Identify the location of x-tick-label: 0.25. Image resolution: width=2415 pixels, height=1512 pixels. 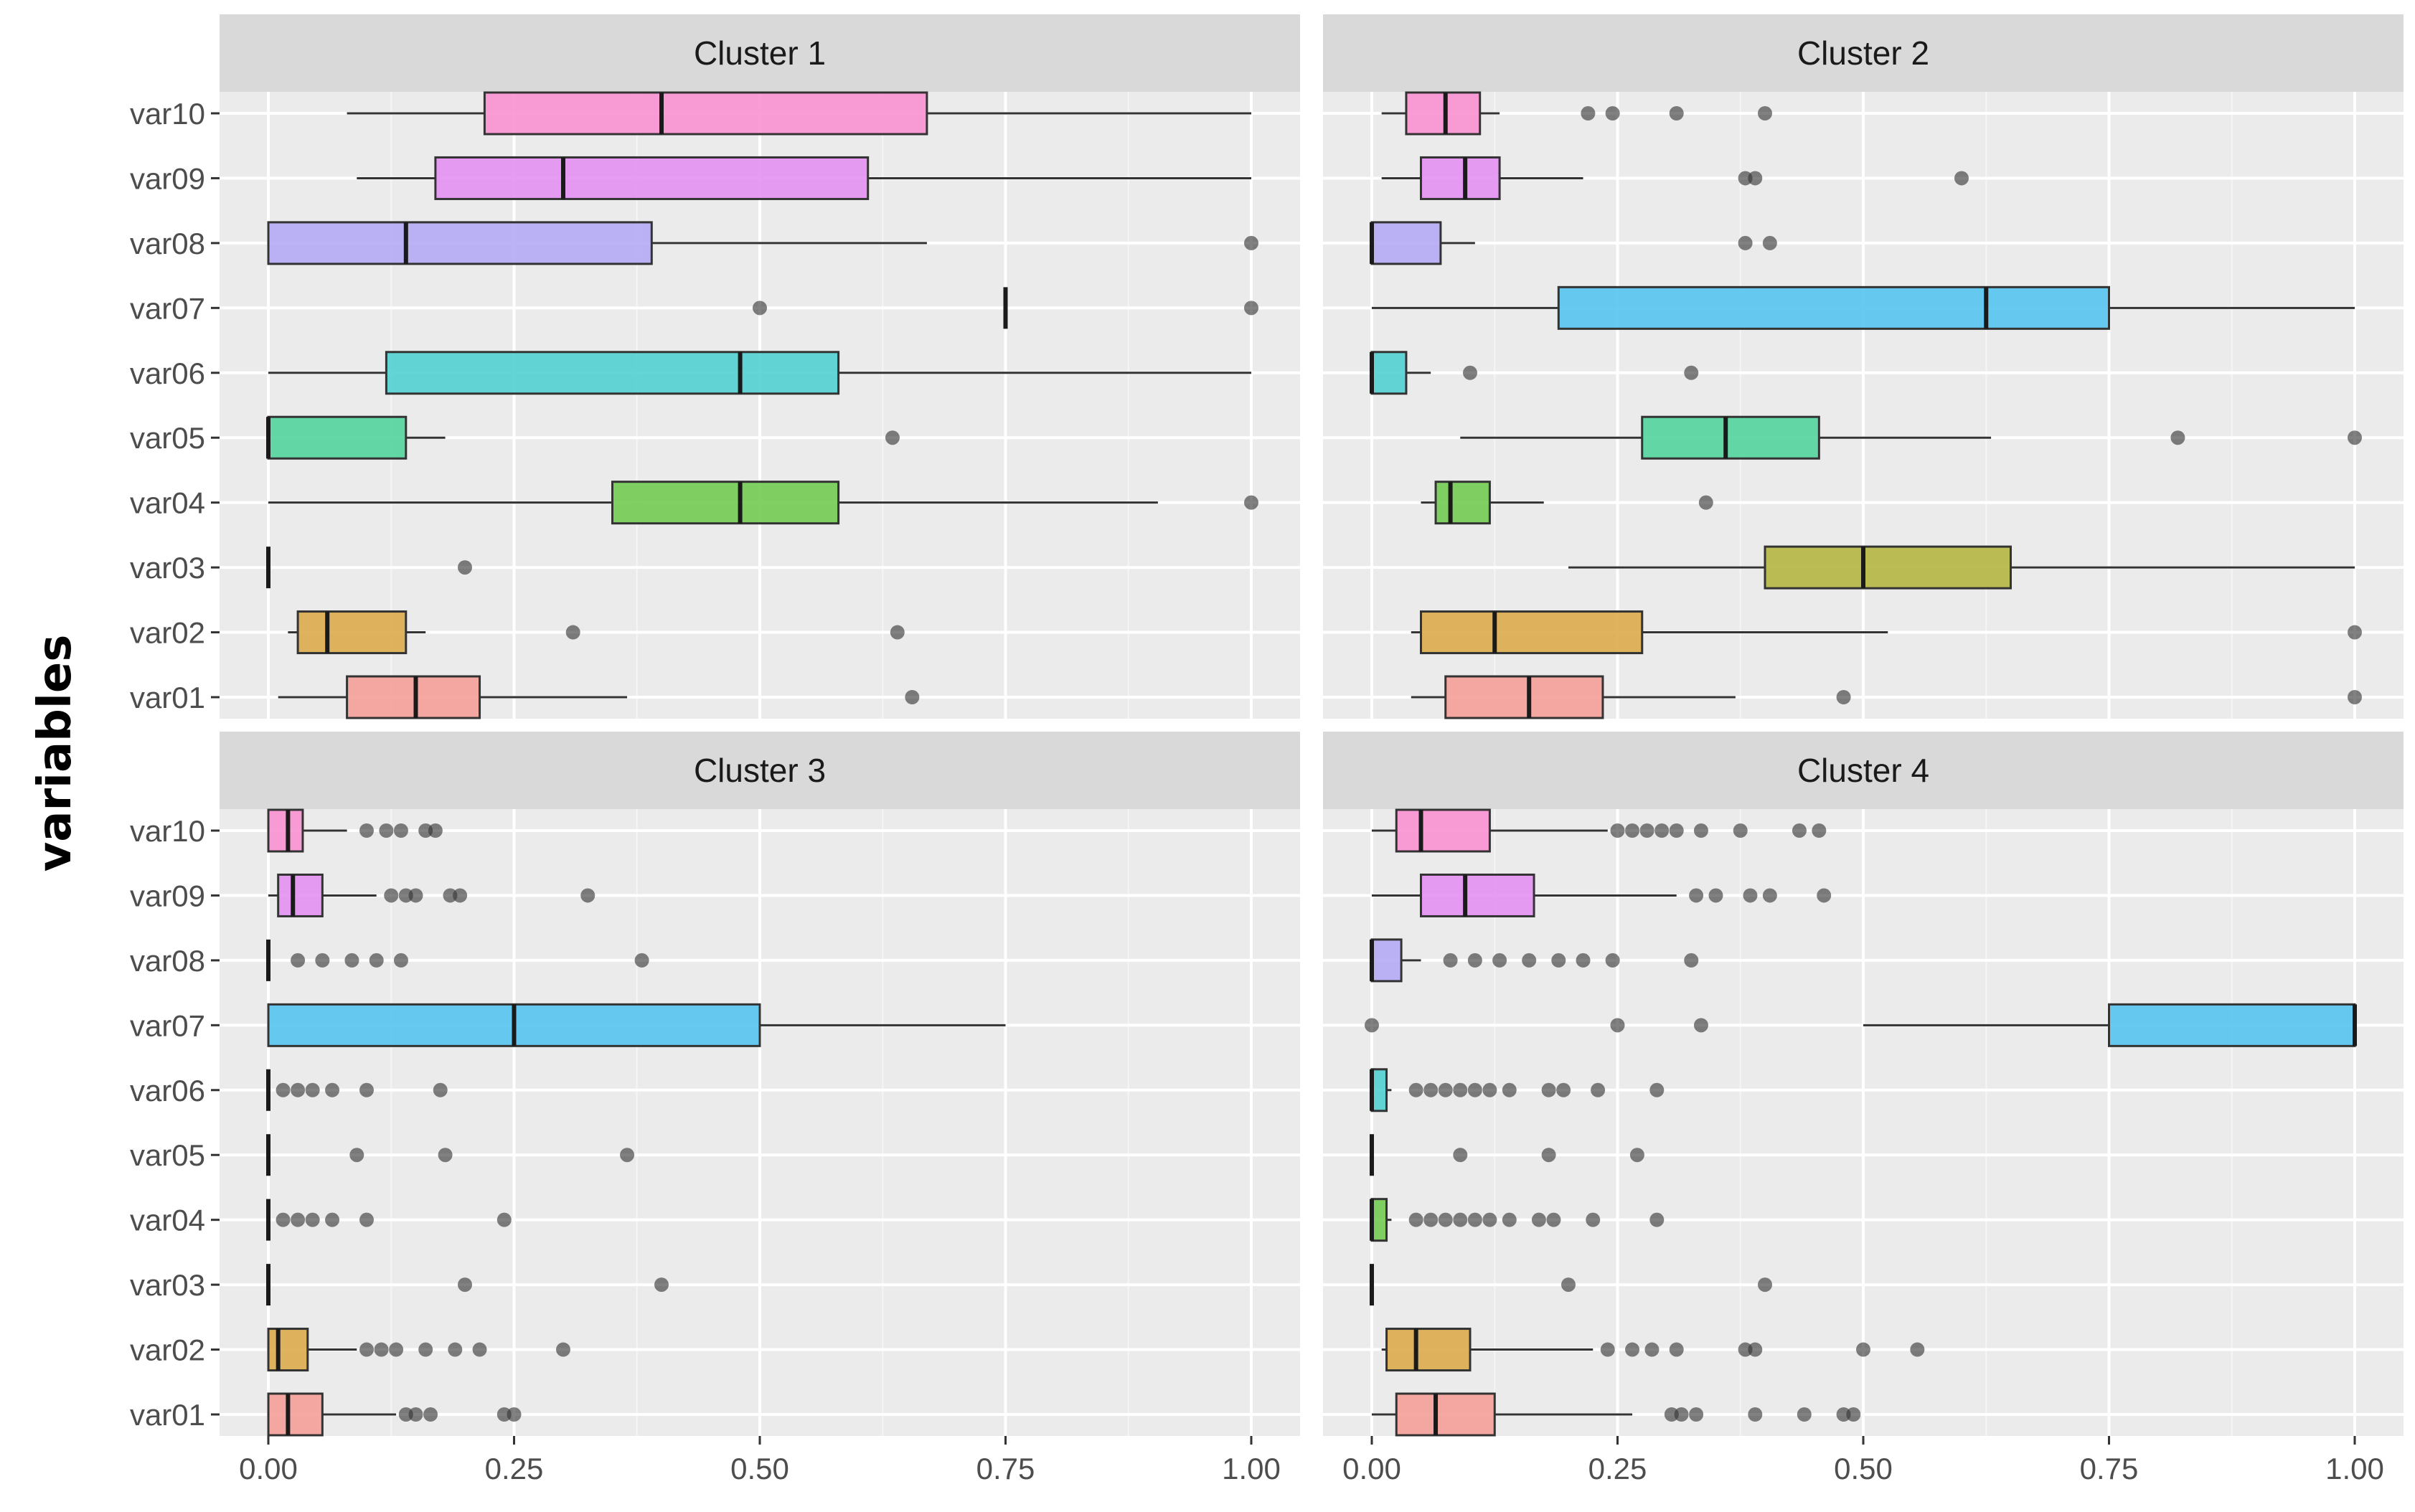
(1617, 1468).